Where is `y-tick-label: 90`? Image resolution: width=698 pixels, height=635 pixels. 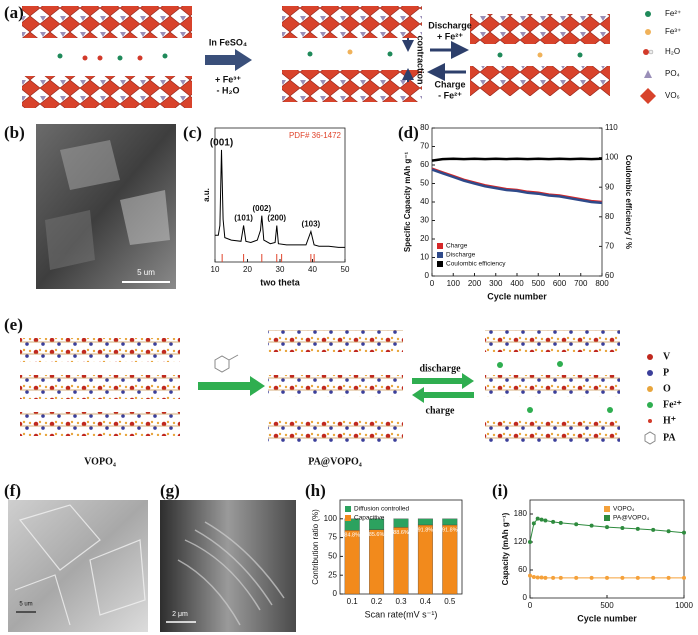 y-tick-label: 90 is located at coordinates (609, 186).